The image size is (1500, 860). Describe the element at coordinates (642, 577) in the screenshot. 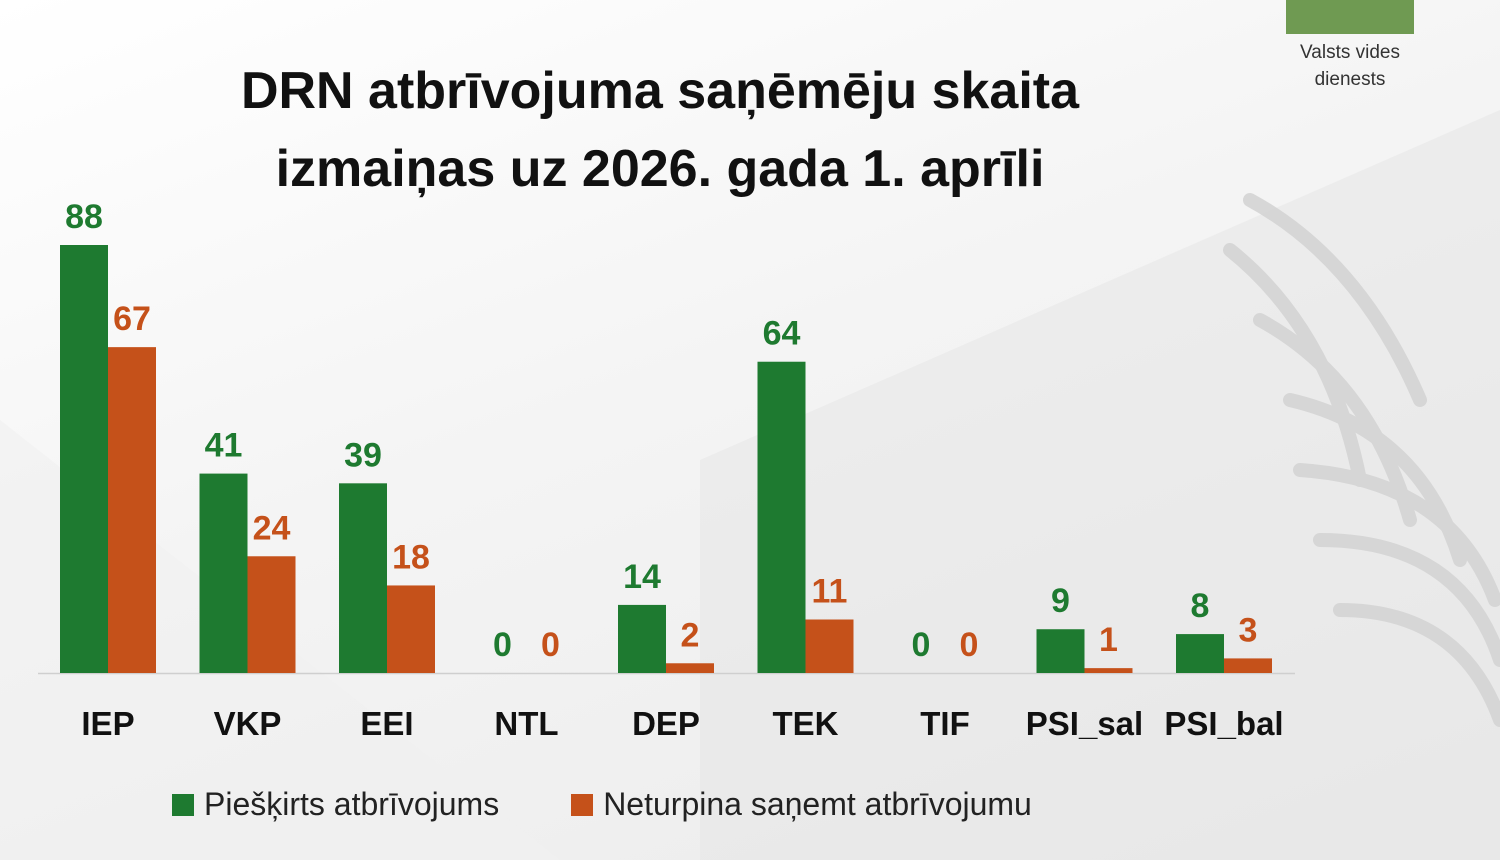

I see `data-label-granted-dep: 14` at that location.